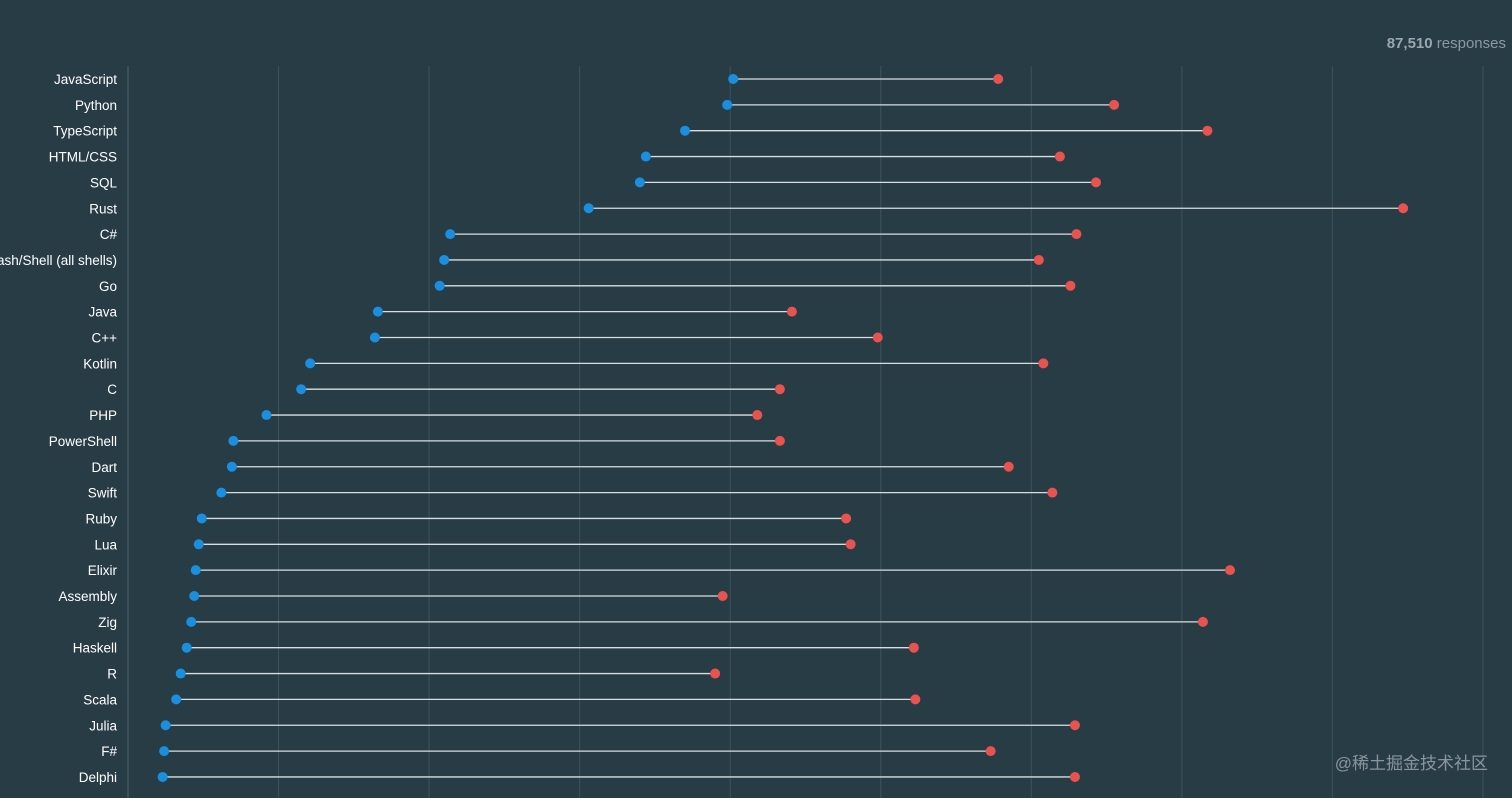 The width and height of the screenshot is (1512, 798). I want to click on row: Kotlin, so click(566, 363).